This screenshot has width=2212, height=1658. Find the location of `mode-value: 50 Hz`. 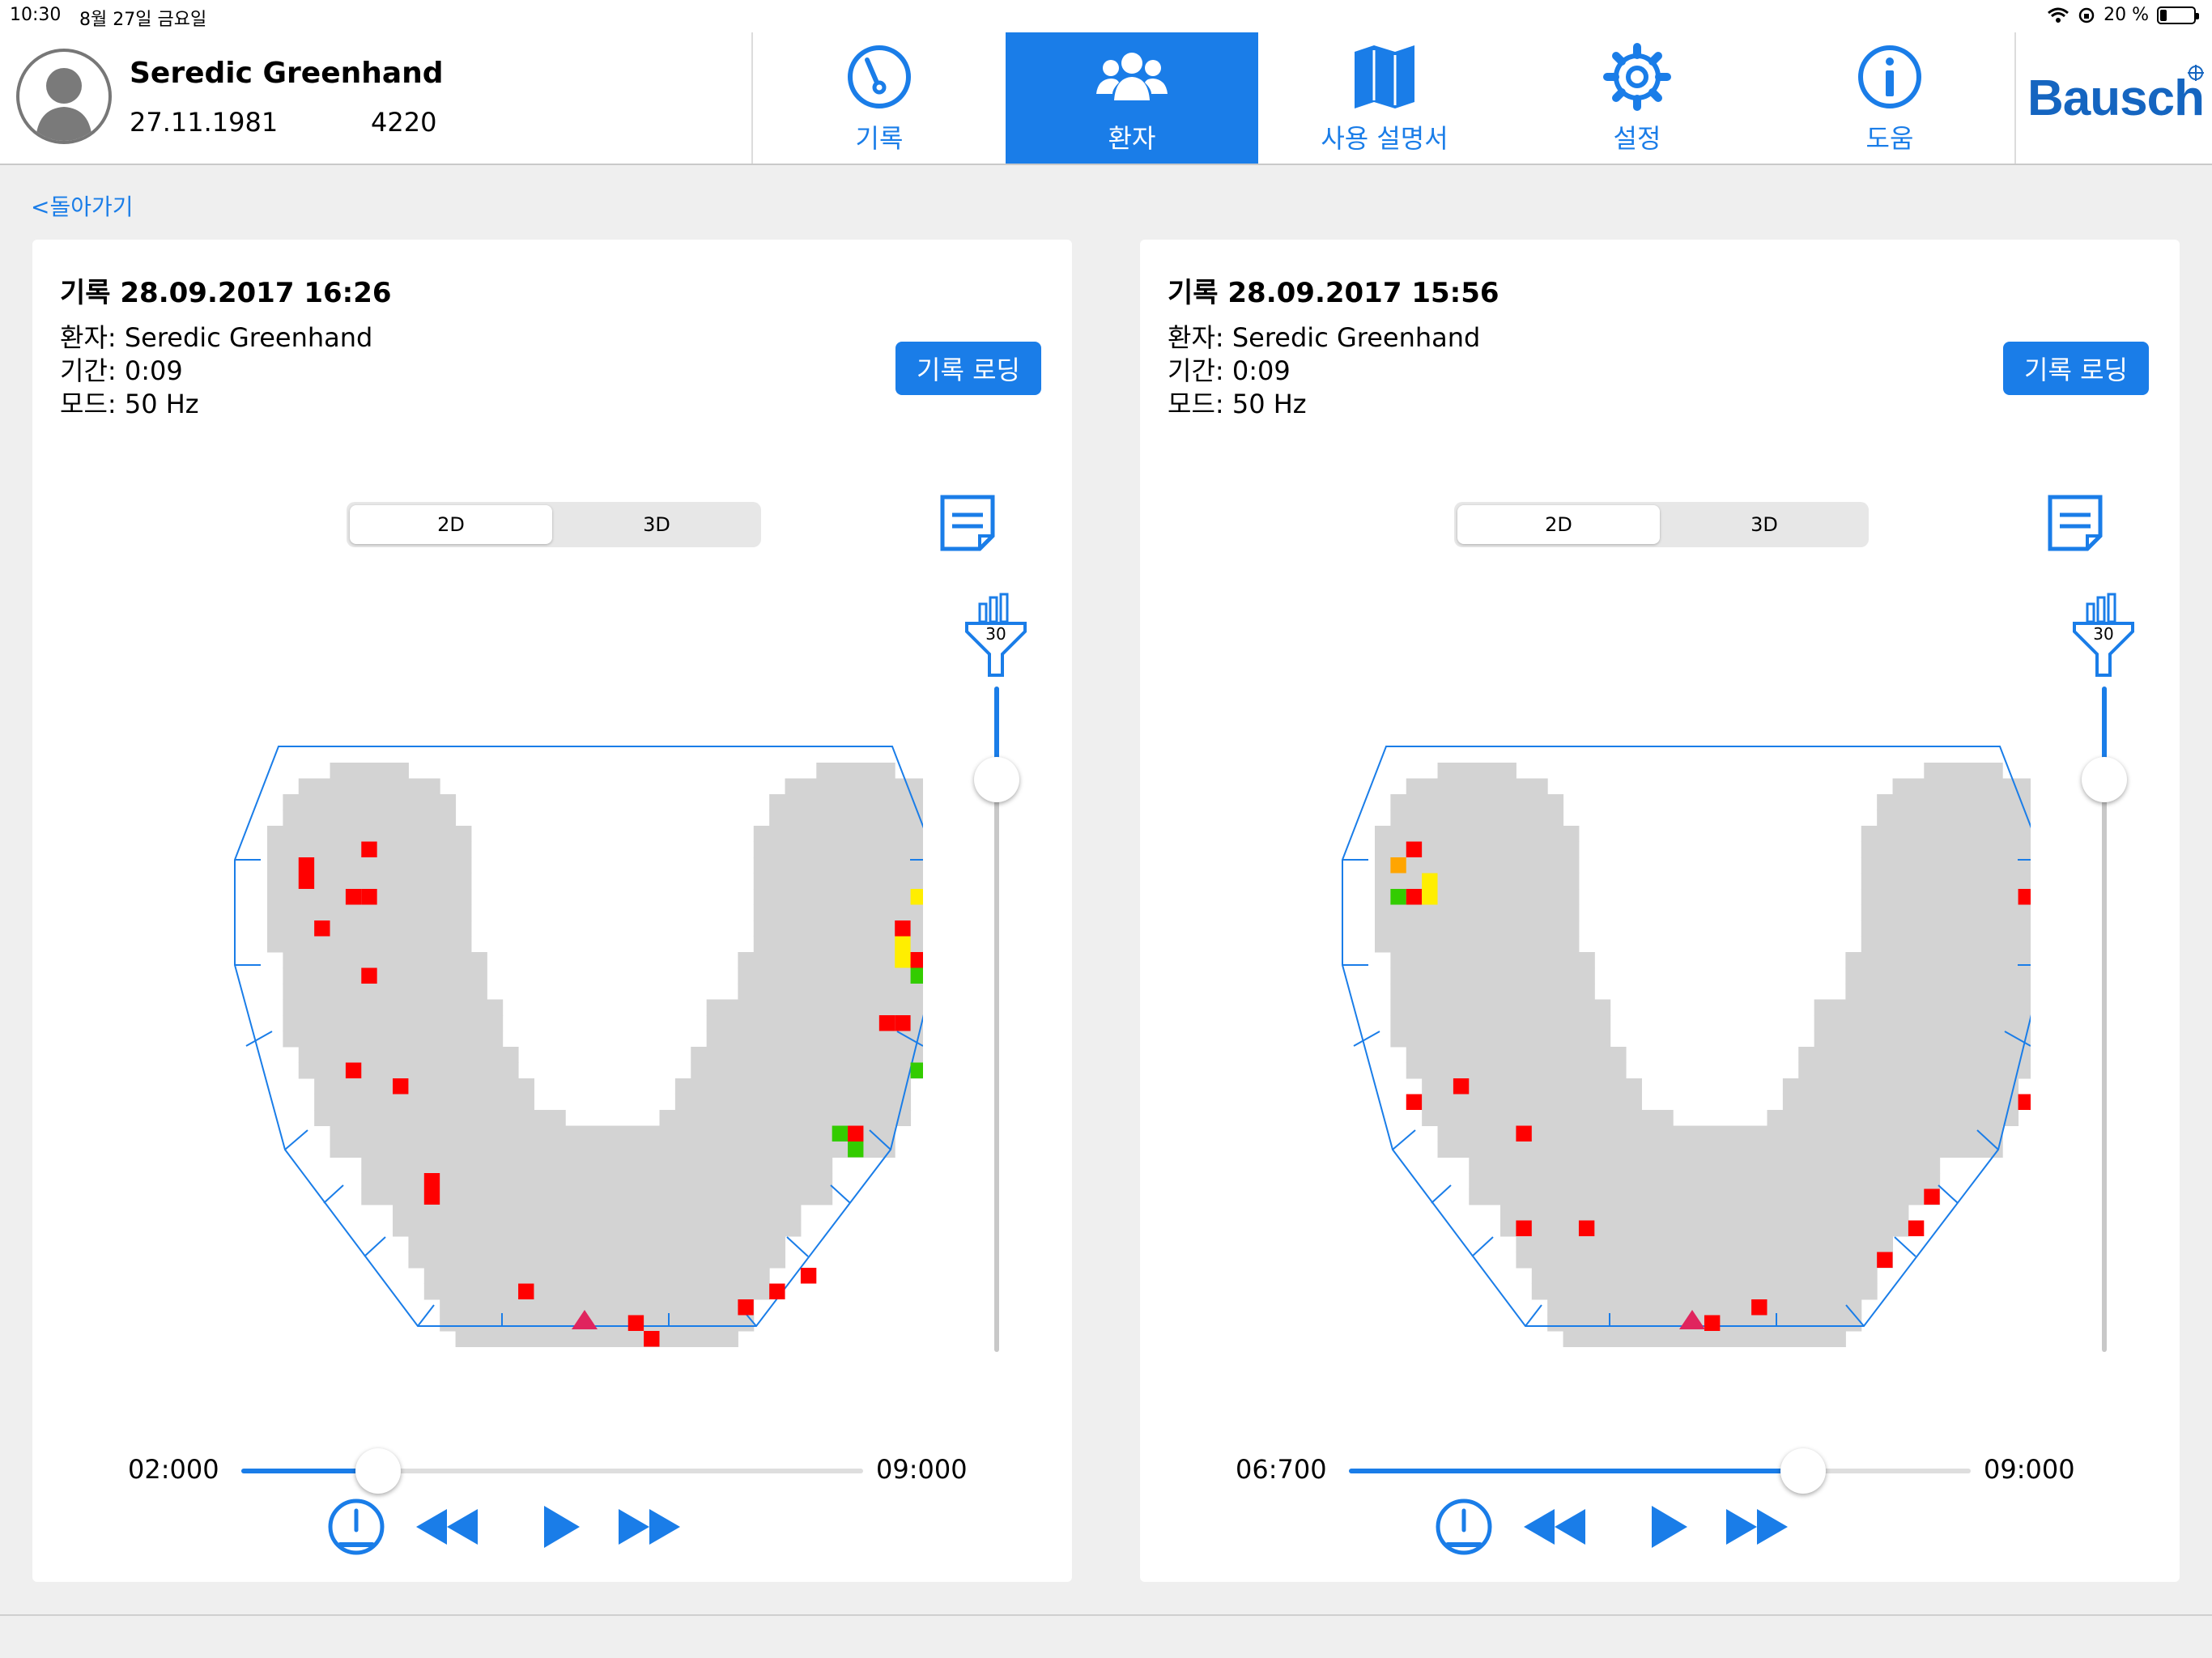

mode-value: 50 Hz is located at coordinates (1269, 404).